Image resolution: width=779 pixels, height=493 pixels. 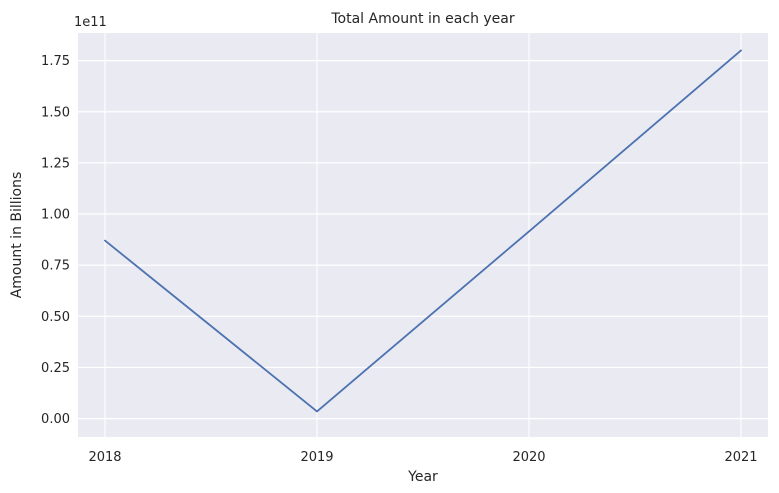 I want to click on chart-title: Total Amount in each year, so click(x=422, y=19).